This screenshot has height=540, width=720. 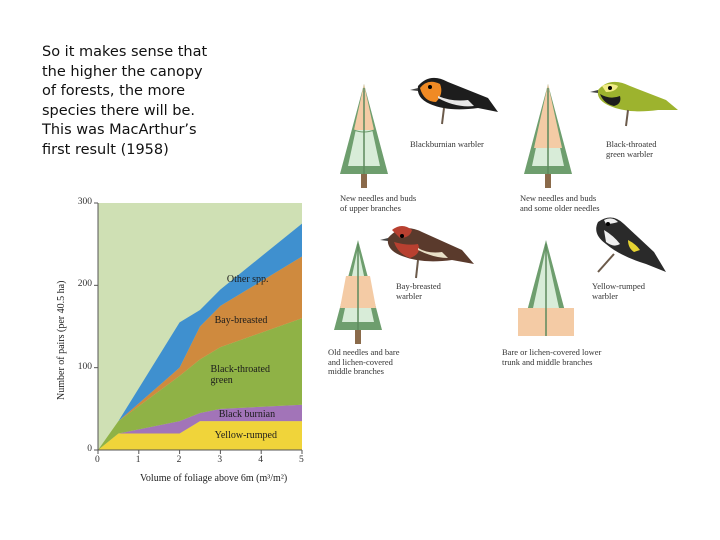 I want to click on bay-breasted-warbler-icon, so click(x=428, y=249).